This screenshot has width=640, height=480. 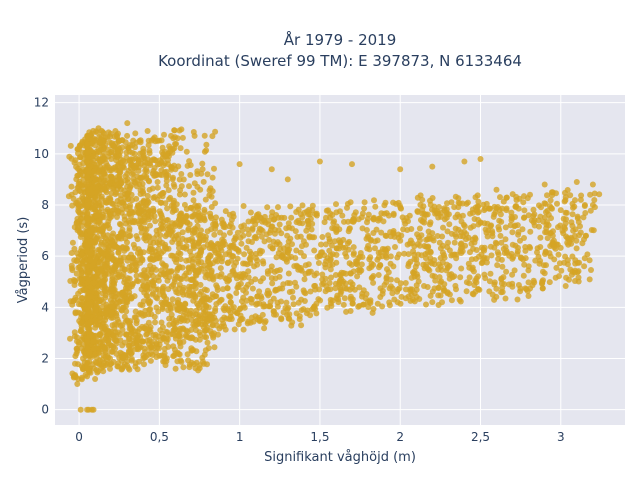 What do you see at coordinates (41, 103) in the screenshot?
I see `y-tick-label: 12` at bounding box center [41, 103].